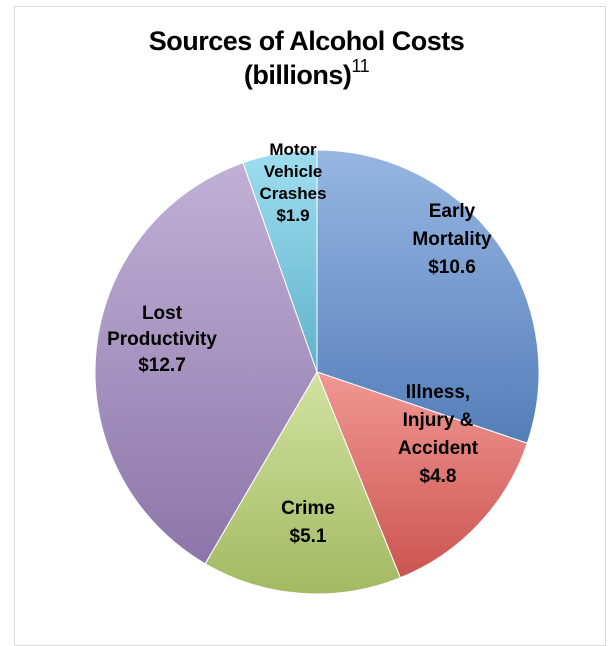  I want to click on chart-subtitle-text: (billions), so click(297, 75).